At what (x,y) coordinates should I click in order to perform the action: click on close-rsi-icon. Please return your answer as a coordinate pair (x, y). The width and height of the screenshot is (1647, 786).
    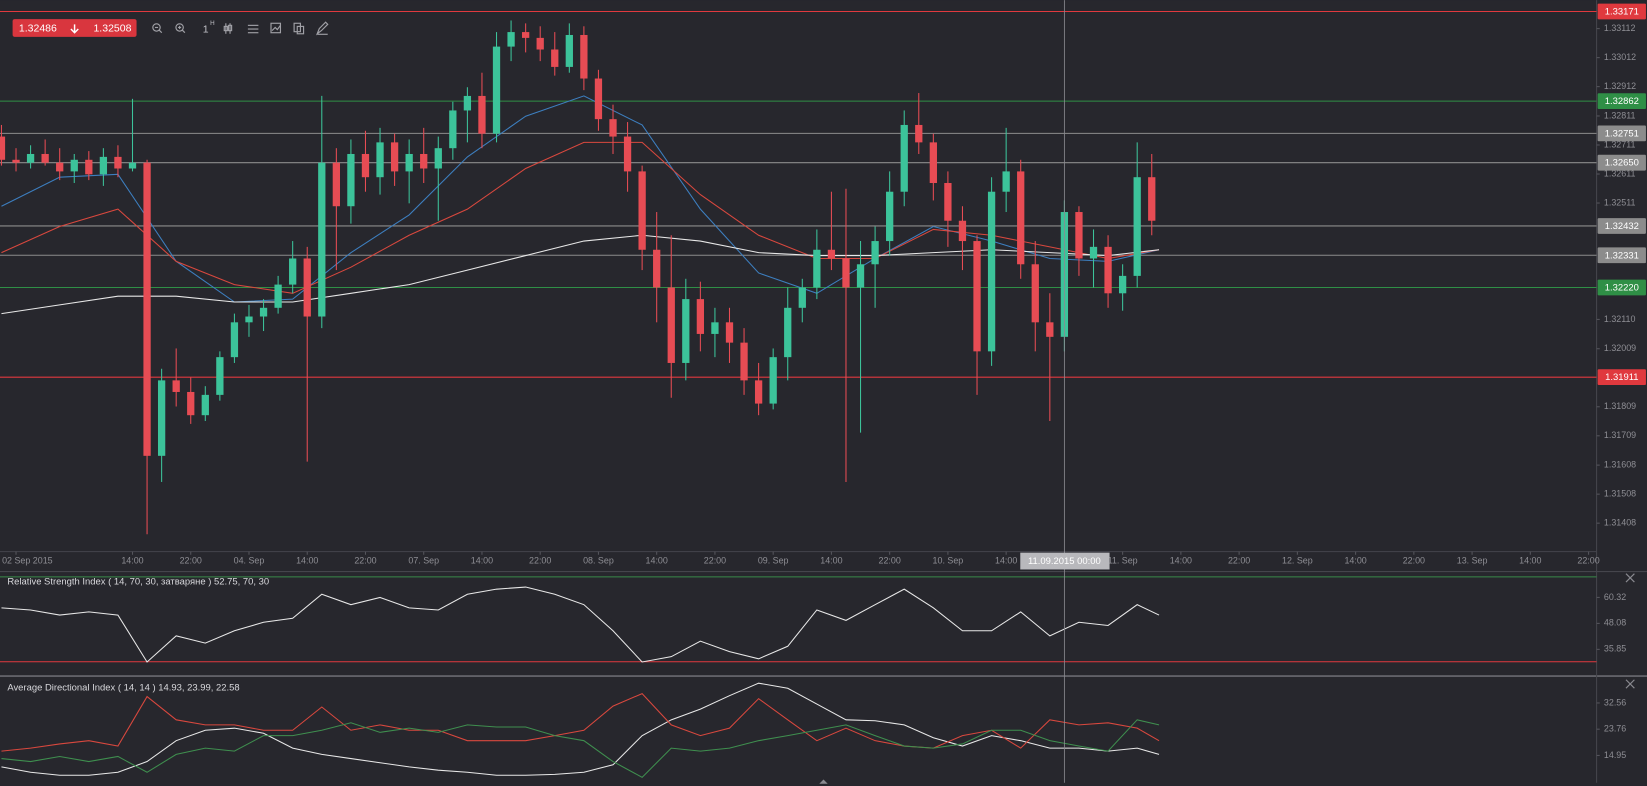
    Looking at the image, I should click on (1630, 578).